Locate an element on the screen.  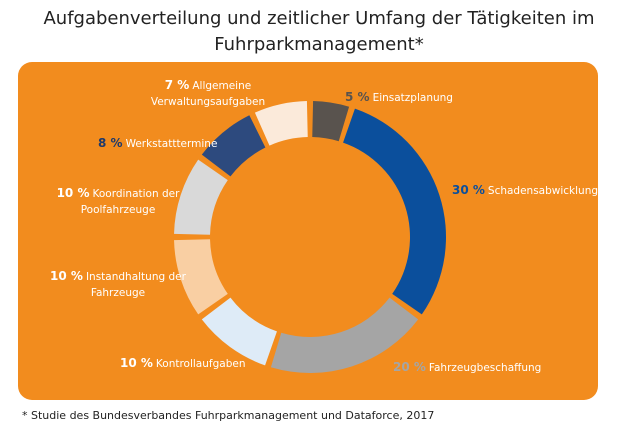
segment-label: 5 % Einsatzplanung is located at coordinates (405, 97).